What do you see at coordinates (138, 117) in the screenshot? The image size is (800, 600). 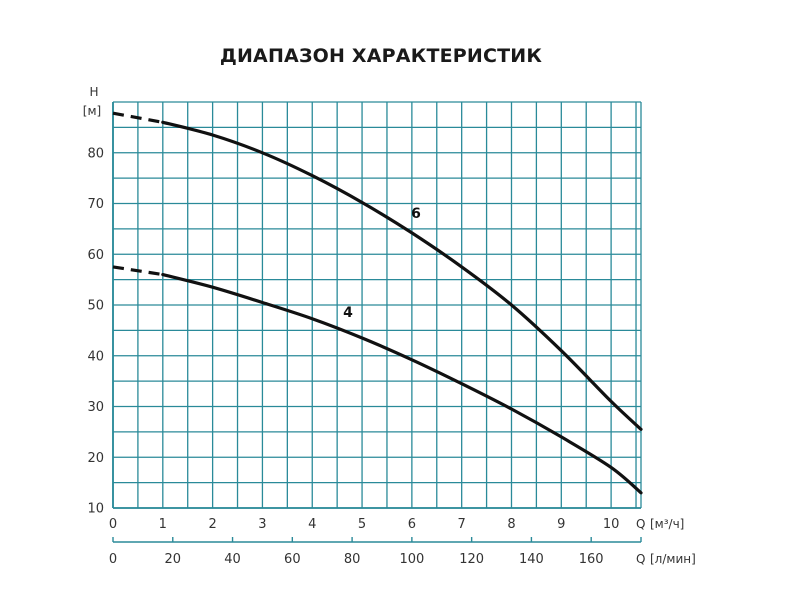 I see `series-6-extrapolation-dashed` at bounding box center [138, 117].